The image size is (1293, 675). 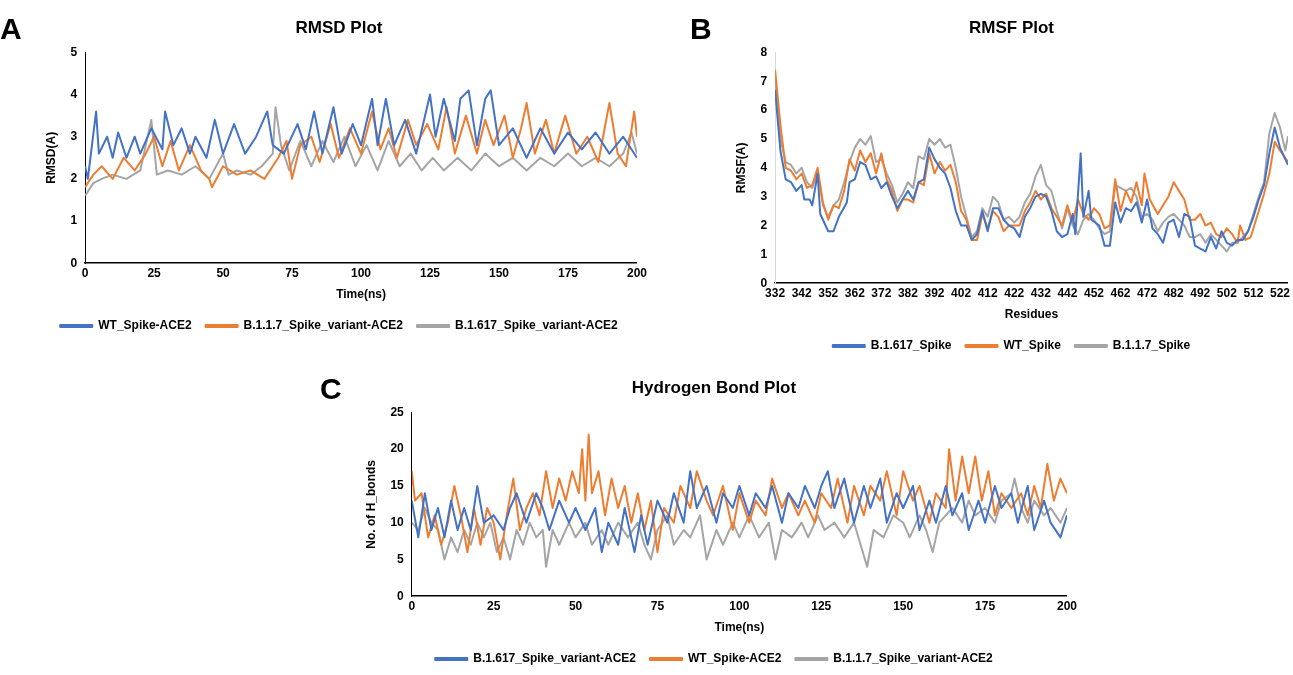 I want to click on x-tick-label: 412, so click(x=987, y=292).